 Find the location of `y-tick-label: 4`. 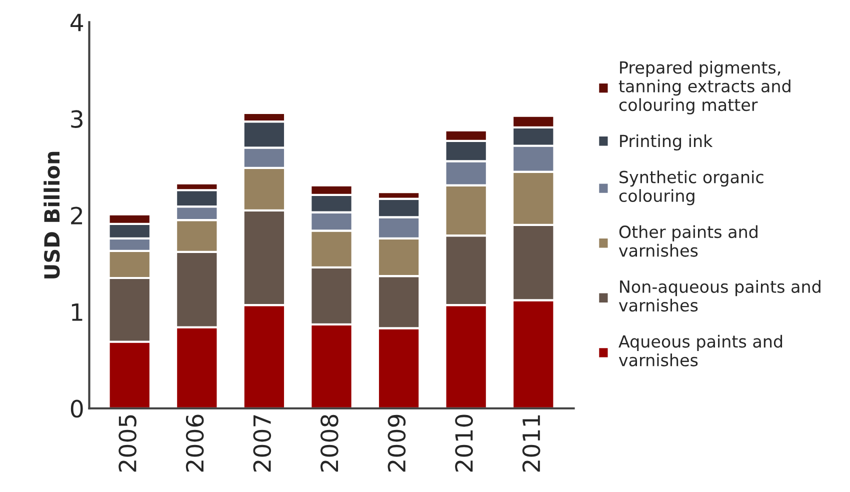

y-tick-label: 4 is located at coordinates (77, 23).